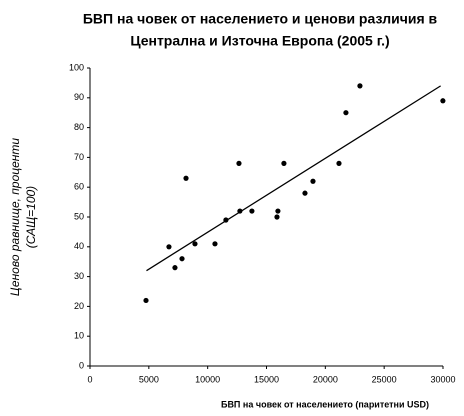 This screenshot has width=464, height=416. I want to click on x-tick-label: 20000, so click(325, 379).